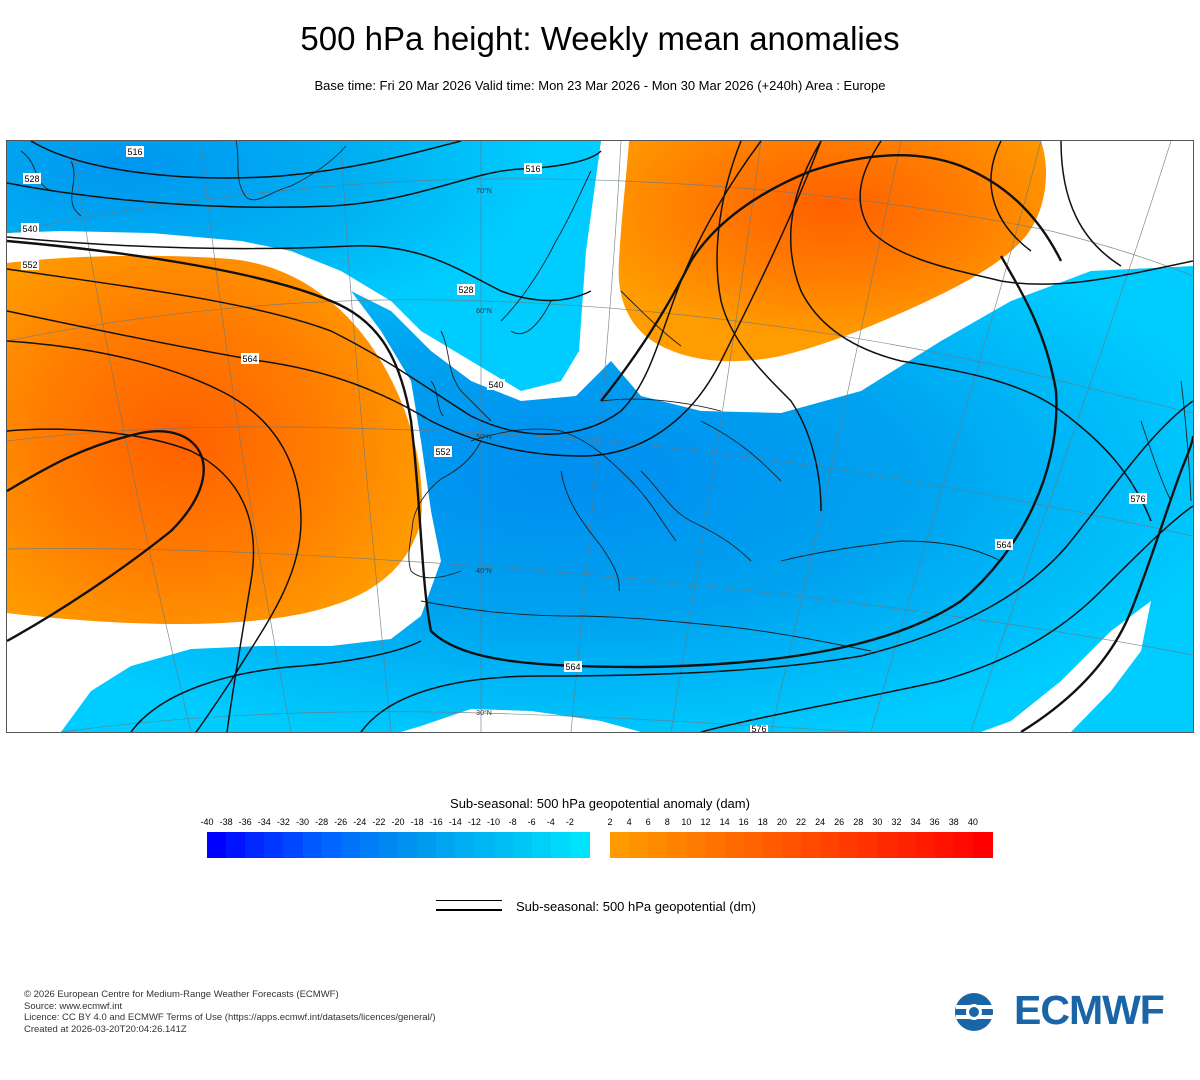 This screenshot has width=1200, height=1080. Describe the element at coordinates (469, 900) in the screenshot. I see `thin-contour-sample` at that location.